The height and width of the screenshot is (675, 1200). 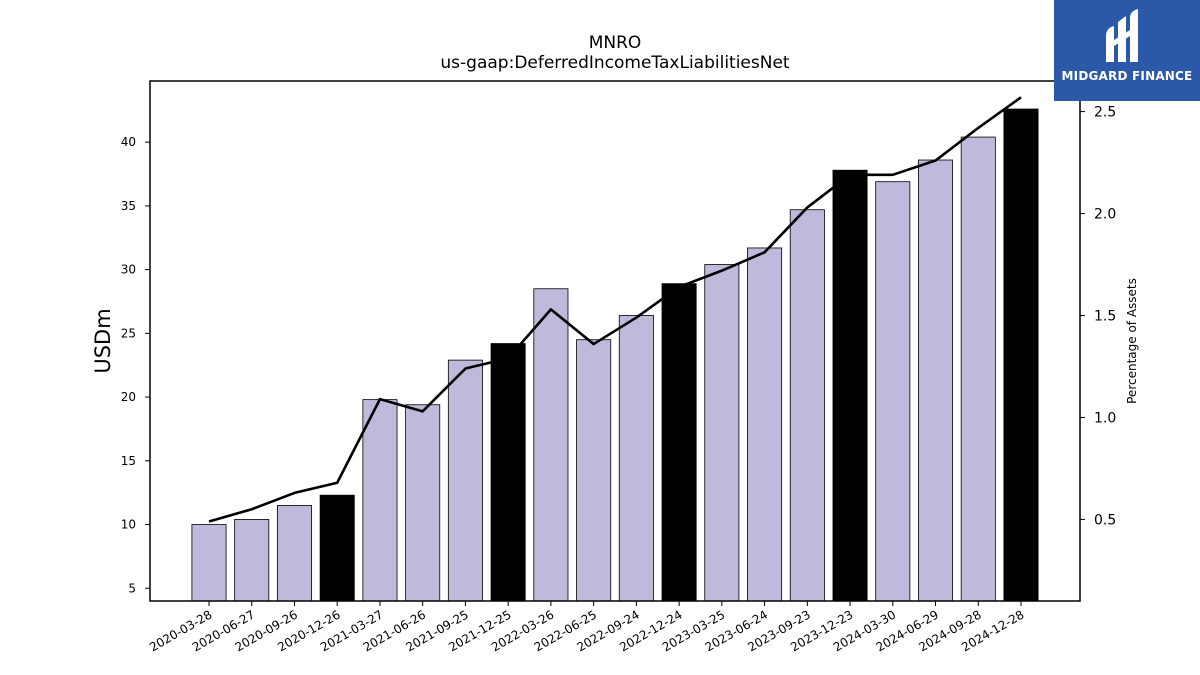 What do you see at coordinates (615, 63) in the screenshot?
I see `chart-subtitle: us-gaap:DeferredIncomeTaxLiabilitiesNet` at bounding box center [615, 63].